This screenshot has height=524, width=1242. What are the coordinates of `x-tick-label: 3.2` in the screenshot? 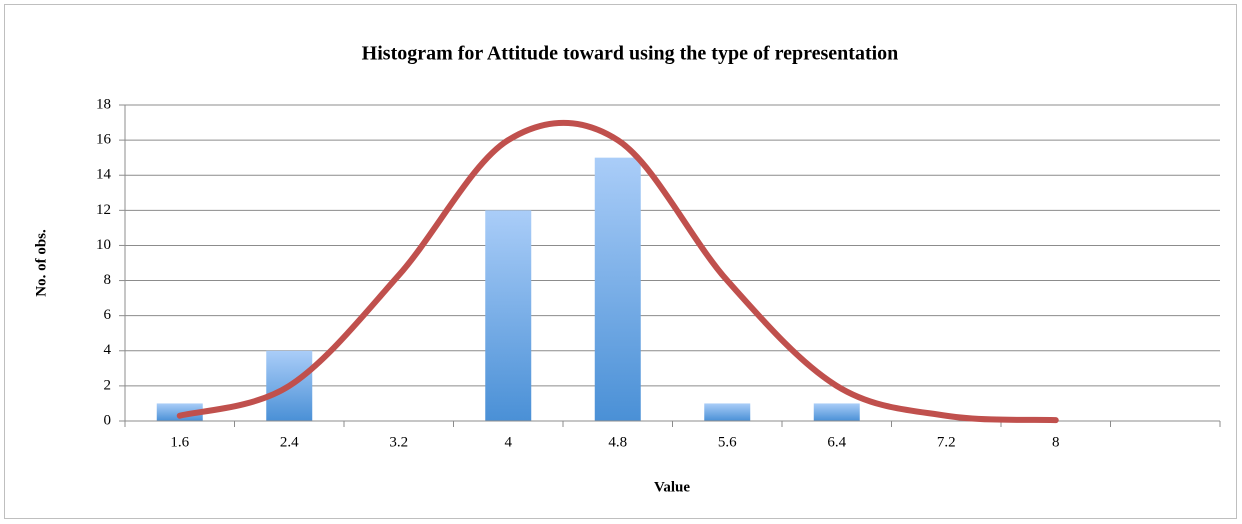 It's located at (398, 442).